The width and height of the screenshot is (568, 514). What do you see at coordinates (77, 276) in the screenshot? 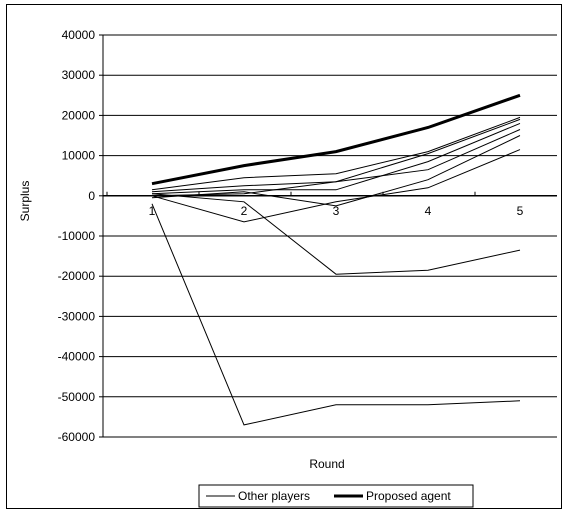
I see `y-tick-label: -20000` at bounding box center [77, 276].